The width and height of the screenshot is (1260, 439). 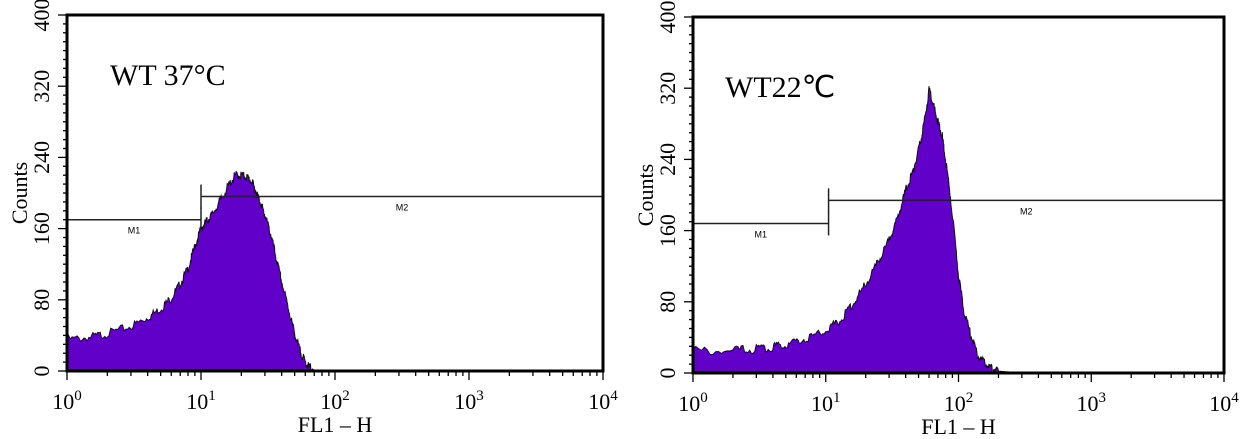 I want to click on chart-2-y-axis-title: Counts, so click(x=645, y=195).